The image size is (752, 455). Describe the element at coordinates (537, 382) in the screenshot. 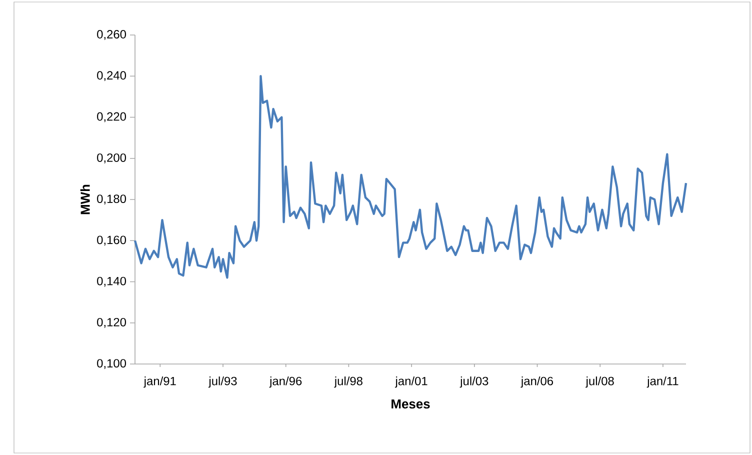

I see `x-tick-label: jan/06` at that location.